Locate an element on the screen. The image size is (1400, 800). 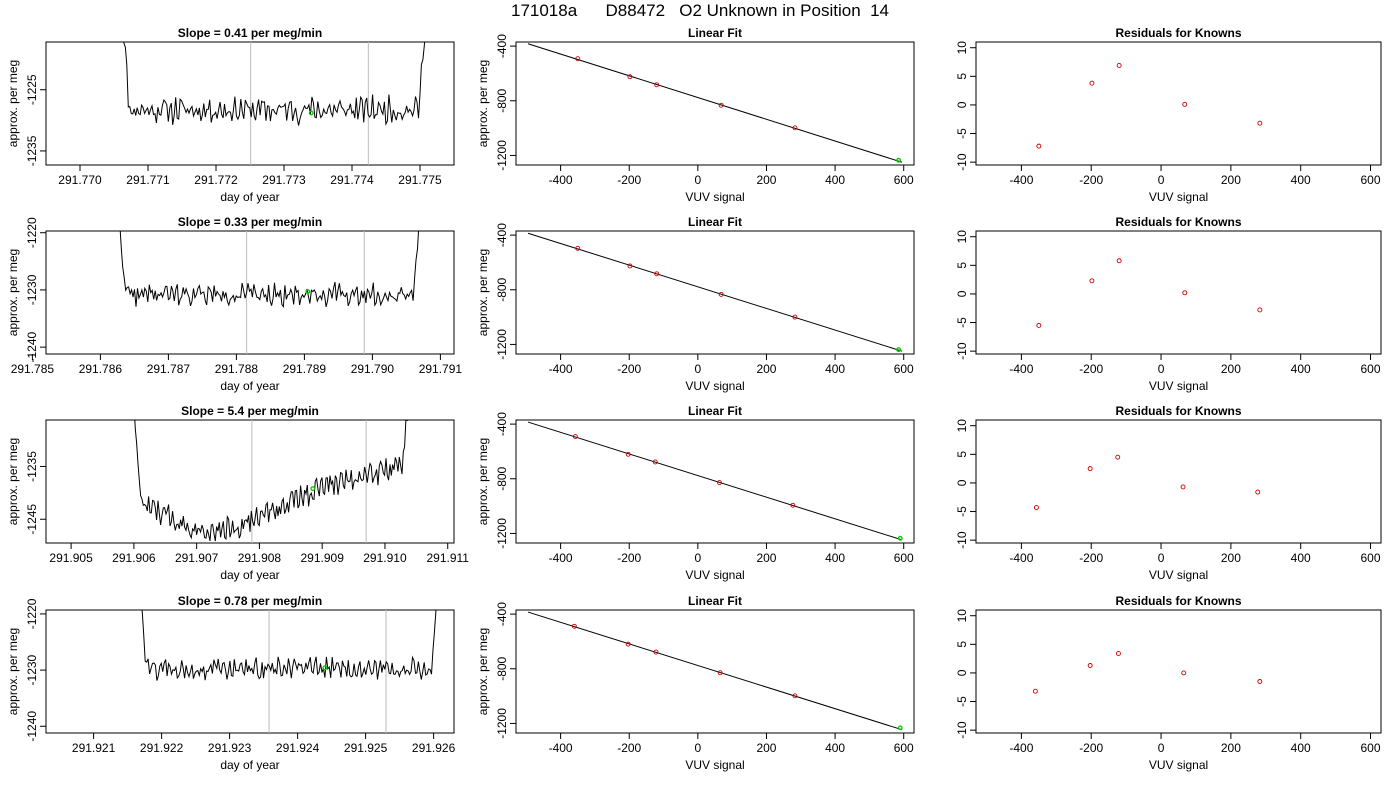
x-tick-label: 291.923 is located at coordinates (230, 748).